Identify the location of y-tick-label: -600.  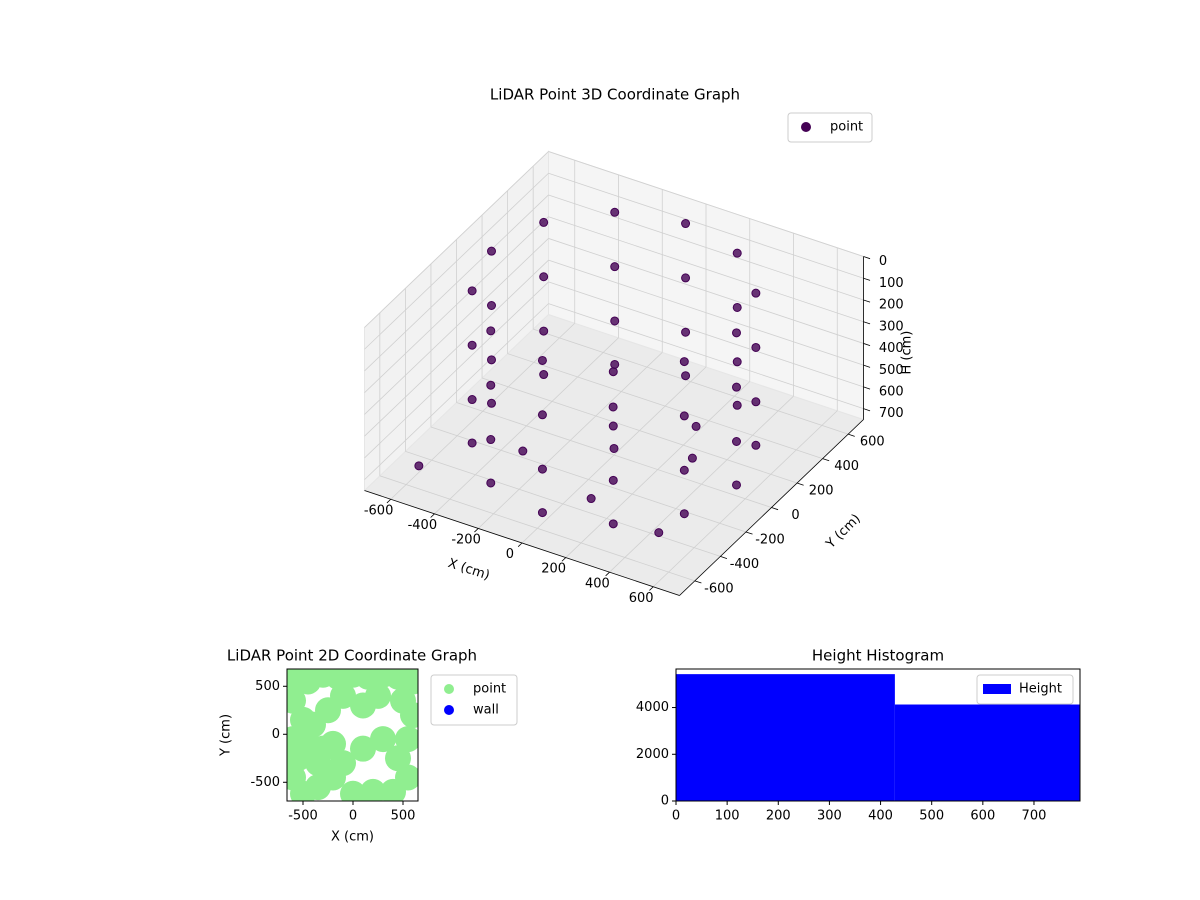
(719, 588).